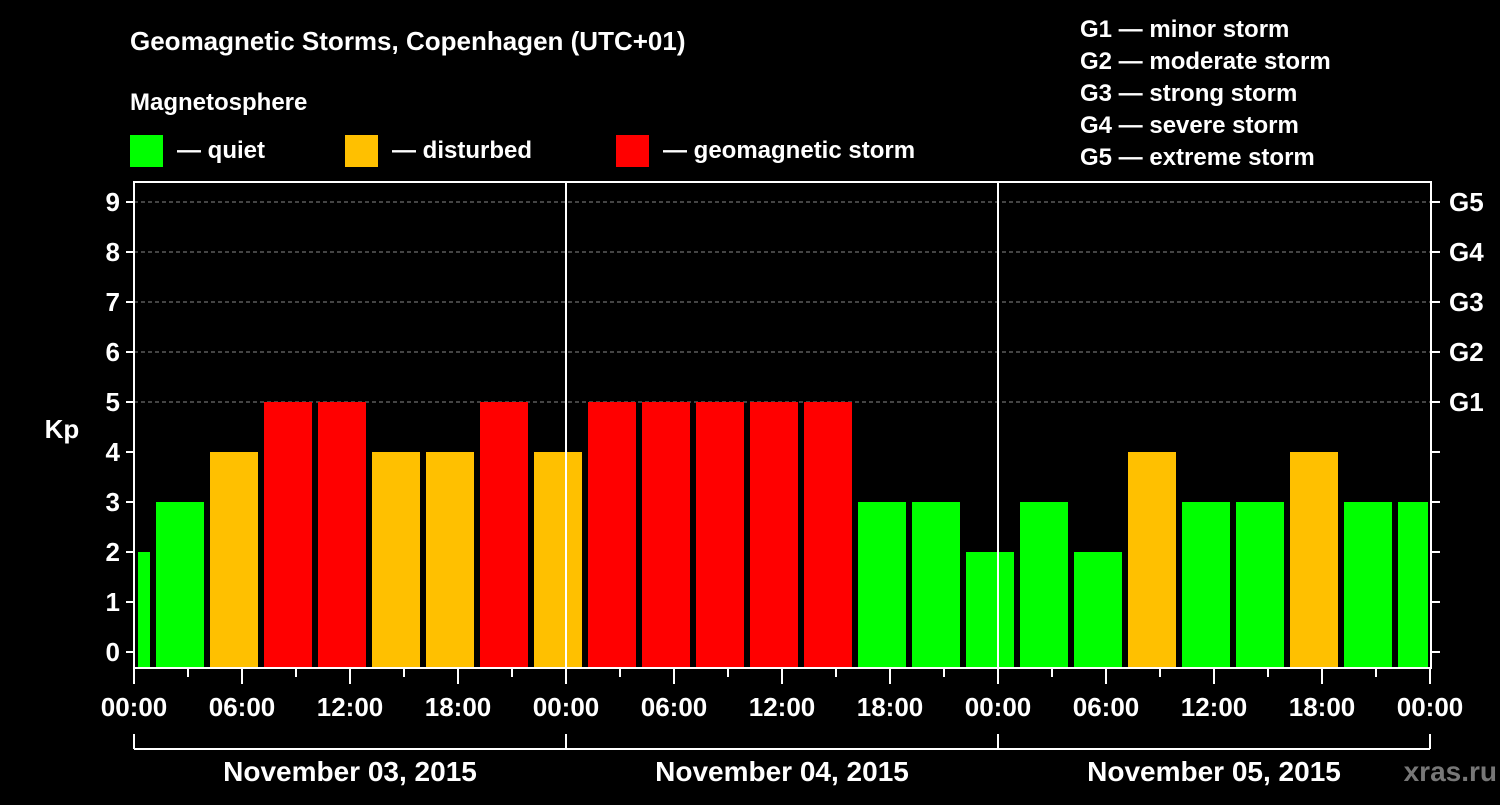 This screenshot has height=805, width=1500. I want to click on g-scale-label: G2, so click(1466, 352).